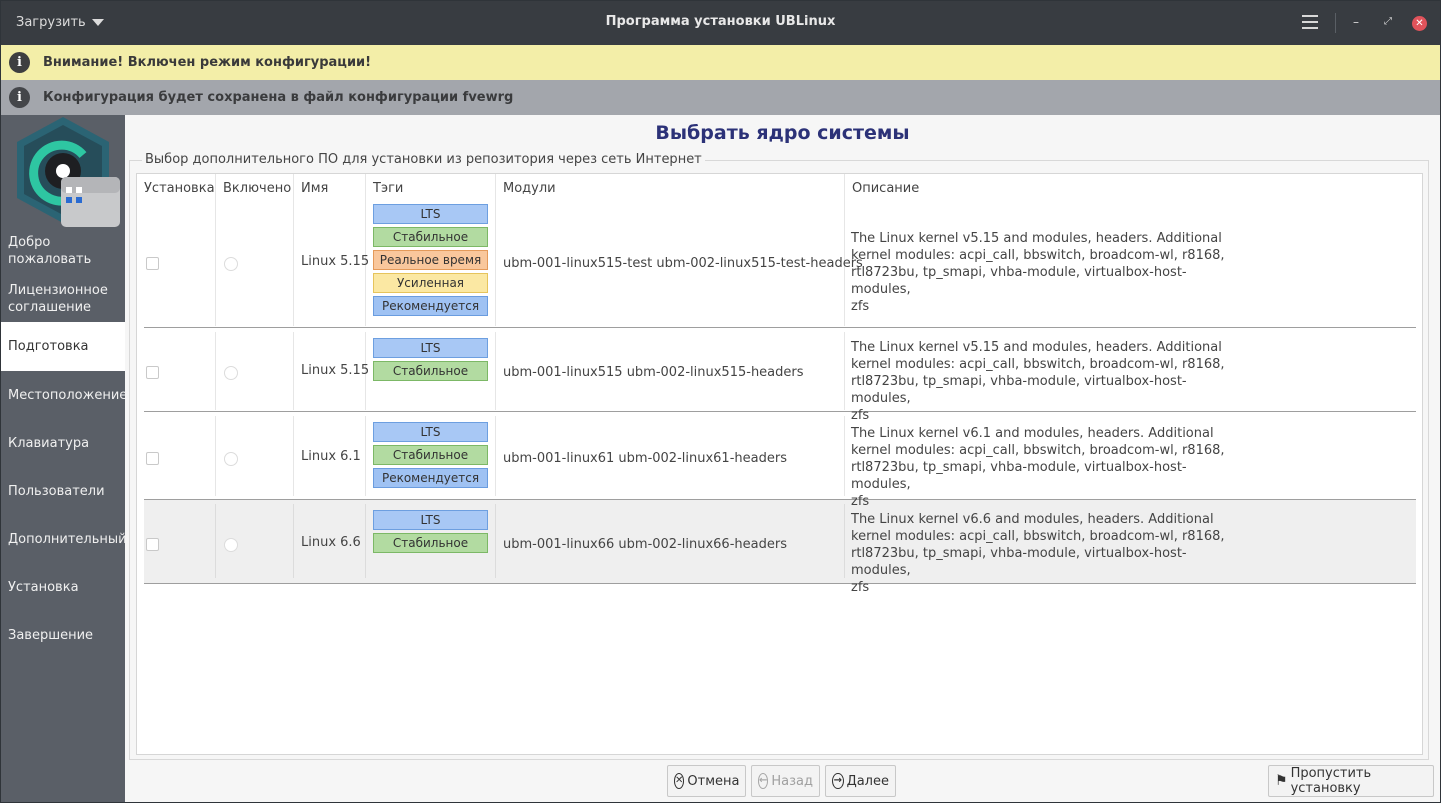 The height and width of the screenshot is (803, 1441). I want to click on sidebar-item-label: Дополнительный, so click(67, 539).